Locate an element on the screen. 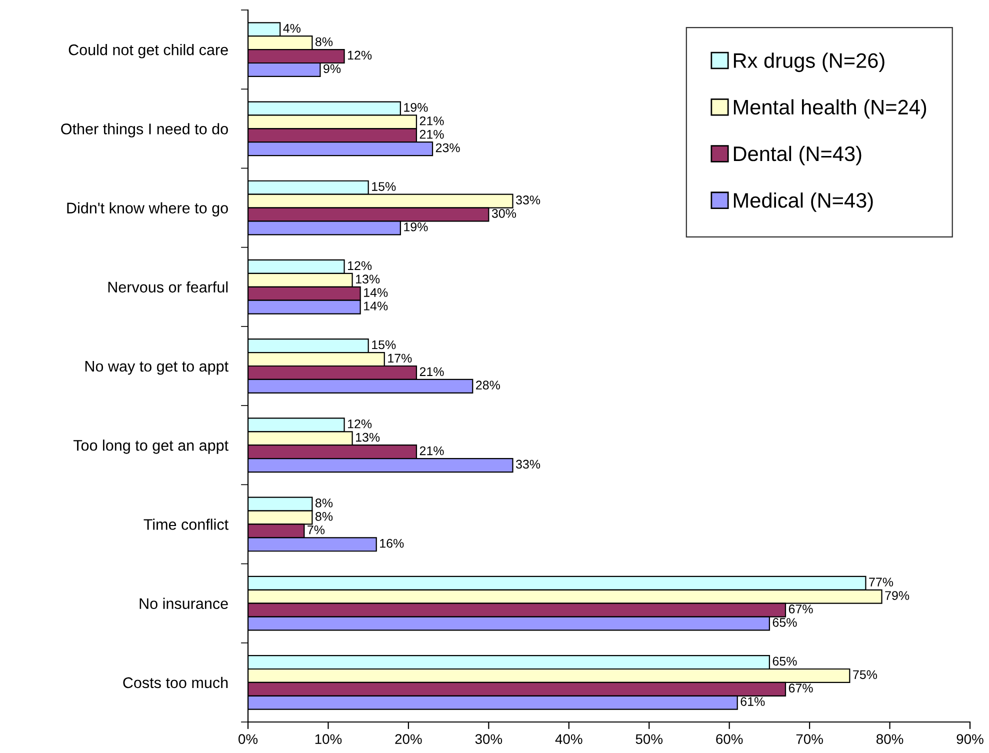  x-tick-label: 10% is located at coordinates (328, 739).